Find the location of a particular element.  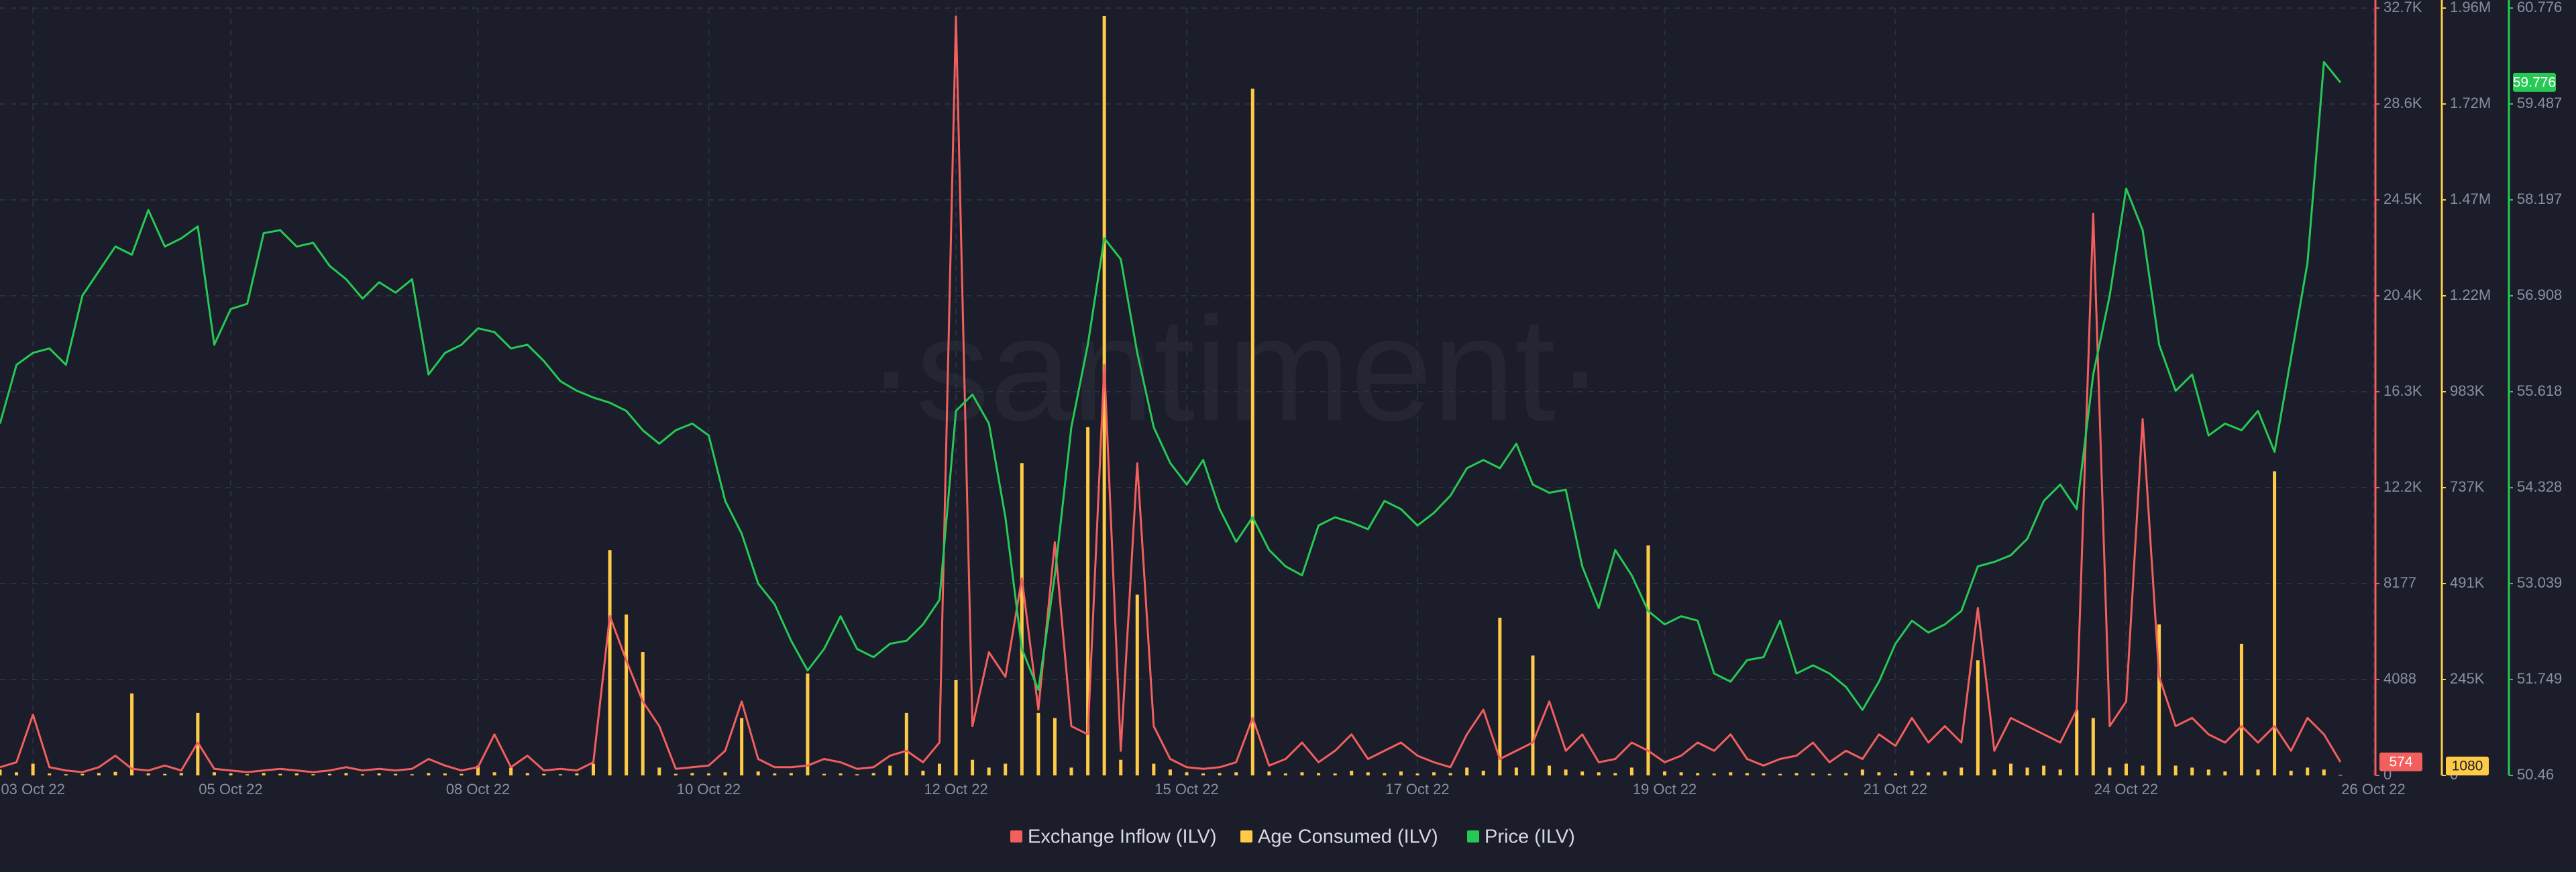

x-tick-label: 10 Oct 22 is located at coordinates (709, 790).